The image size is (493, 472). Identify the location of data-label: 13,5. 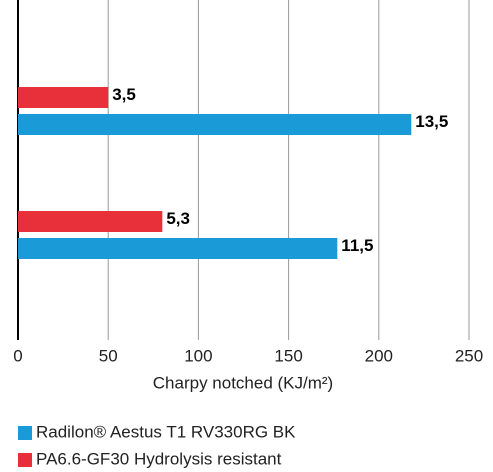
(431, 121).